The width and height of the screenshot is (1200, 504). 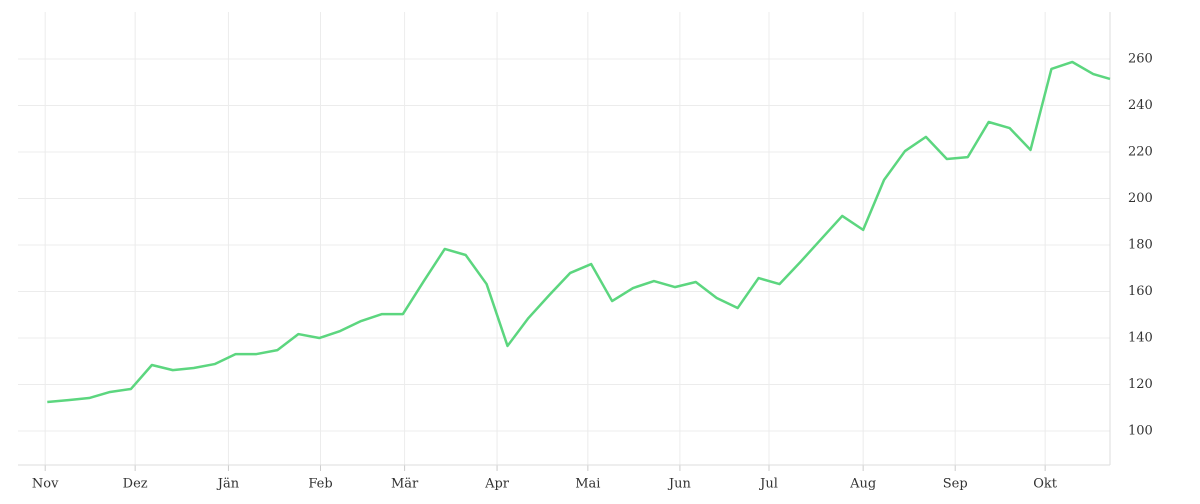 I want to click on x-tick-label: Jän, so click(x=228, y=484).